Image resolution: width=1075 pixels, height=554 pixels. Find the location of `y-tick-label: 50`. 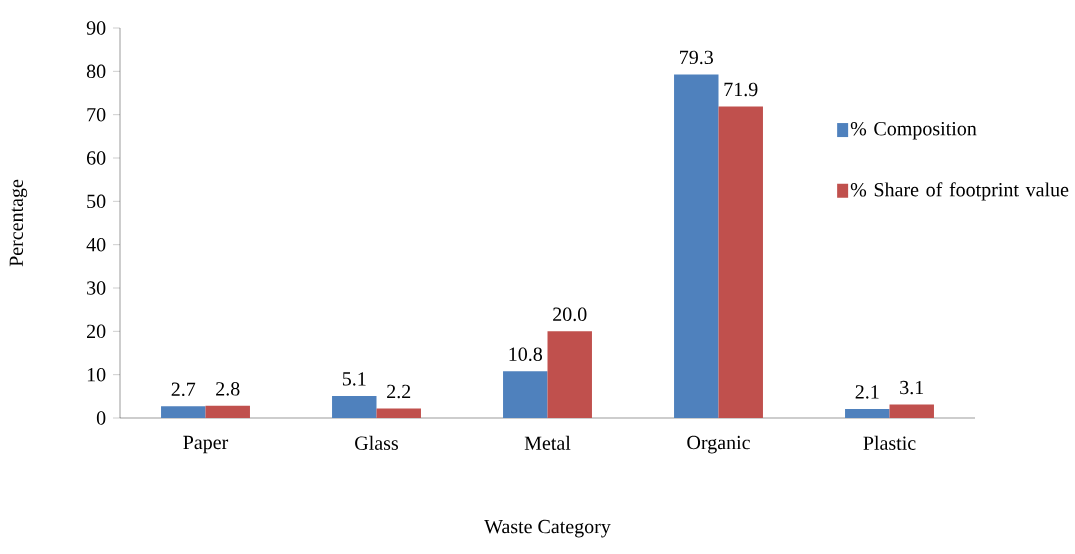

y-tick-label: 50 is located at coordinates (96, 201).